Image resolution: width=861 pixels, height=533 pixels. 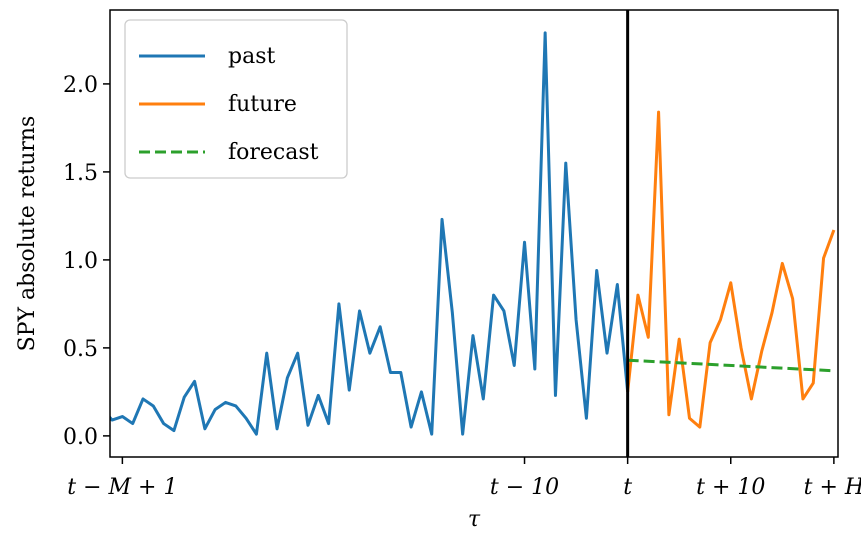 What do you see at coordinates (730, 487) in the screenshot?
I see `x-tick-label: t + 10` at bounding box center [730, 487].